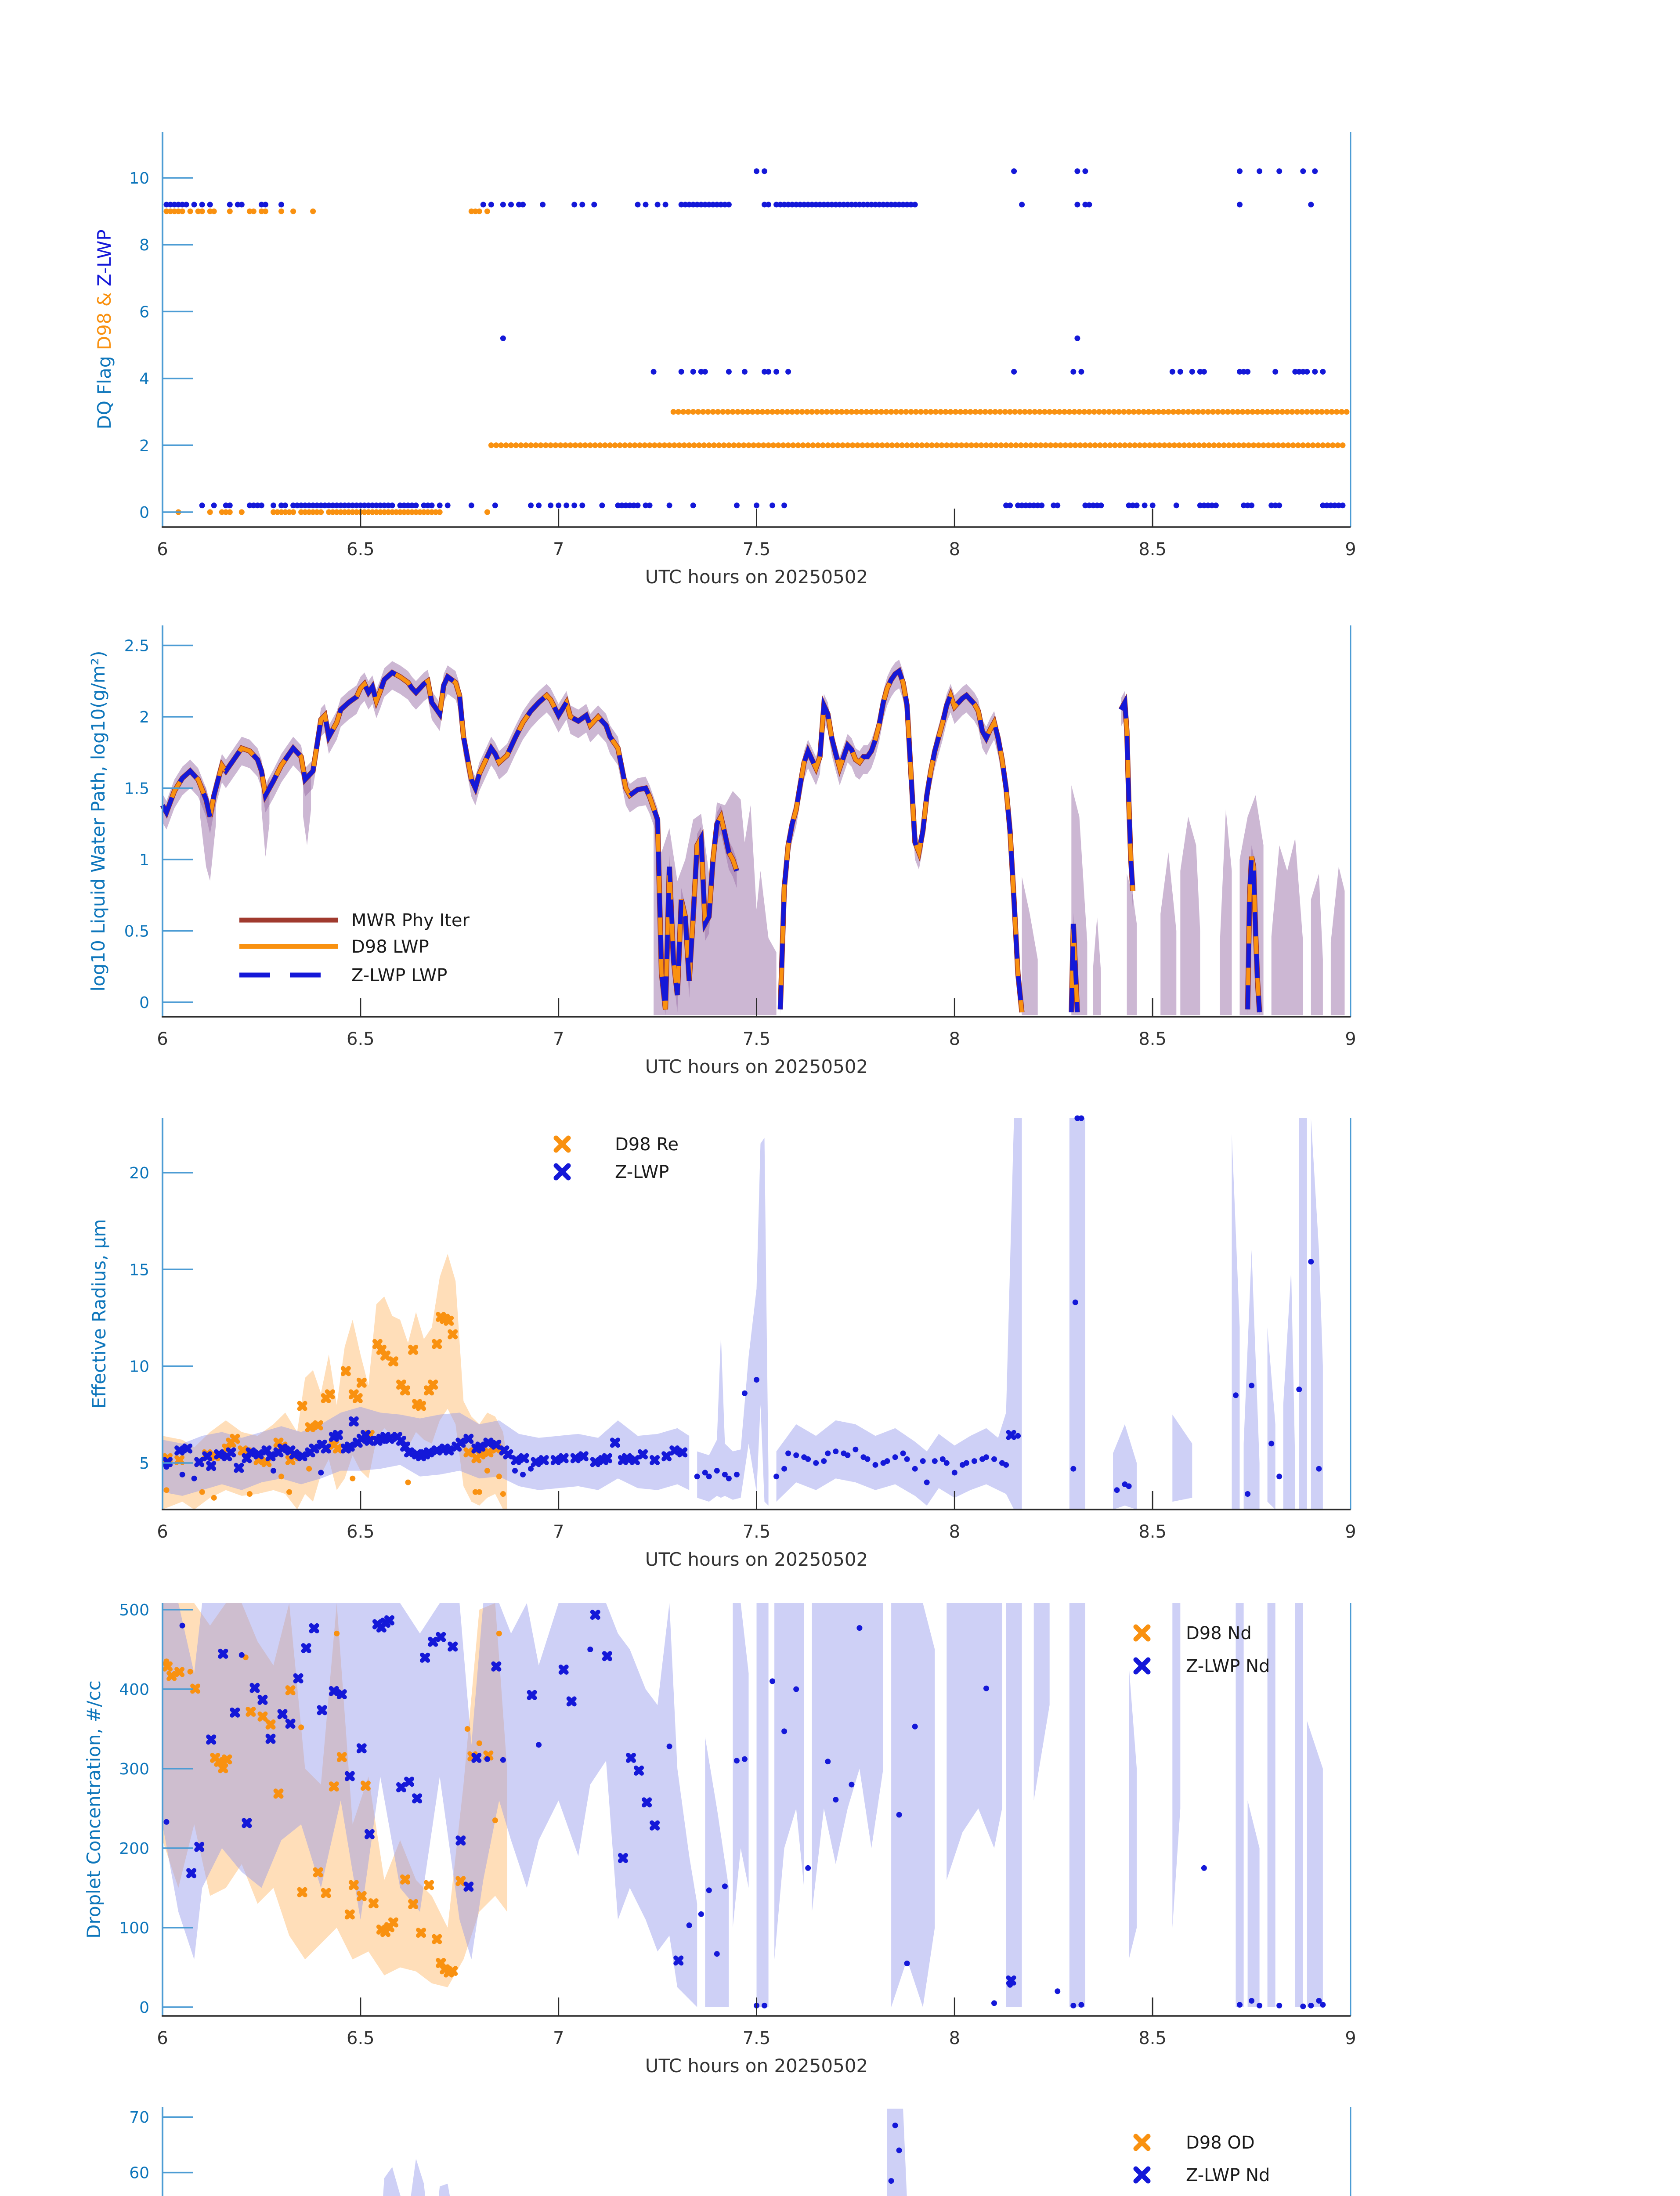 This screenshot has width=1680, height=2196. I want to click on effective-radius-legend: D98 Re Z-LWP, so click(616, 1158).